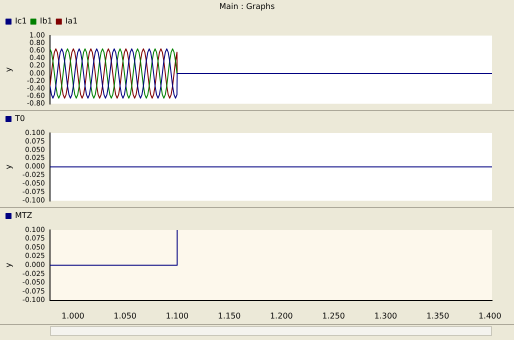 Image resolution: width=514 pixels, height=340 pixels. Describe the element at coordinates (229, 315) in the screenshot. I see `x-tick-label: 1.150` at that location.